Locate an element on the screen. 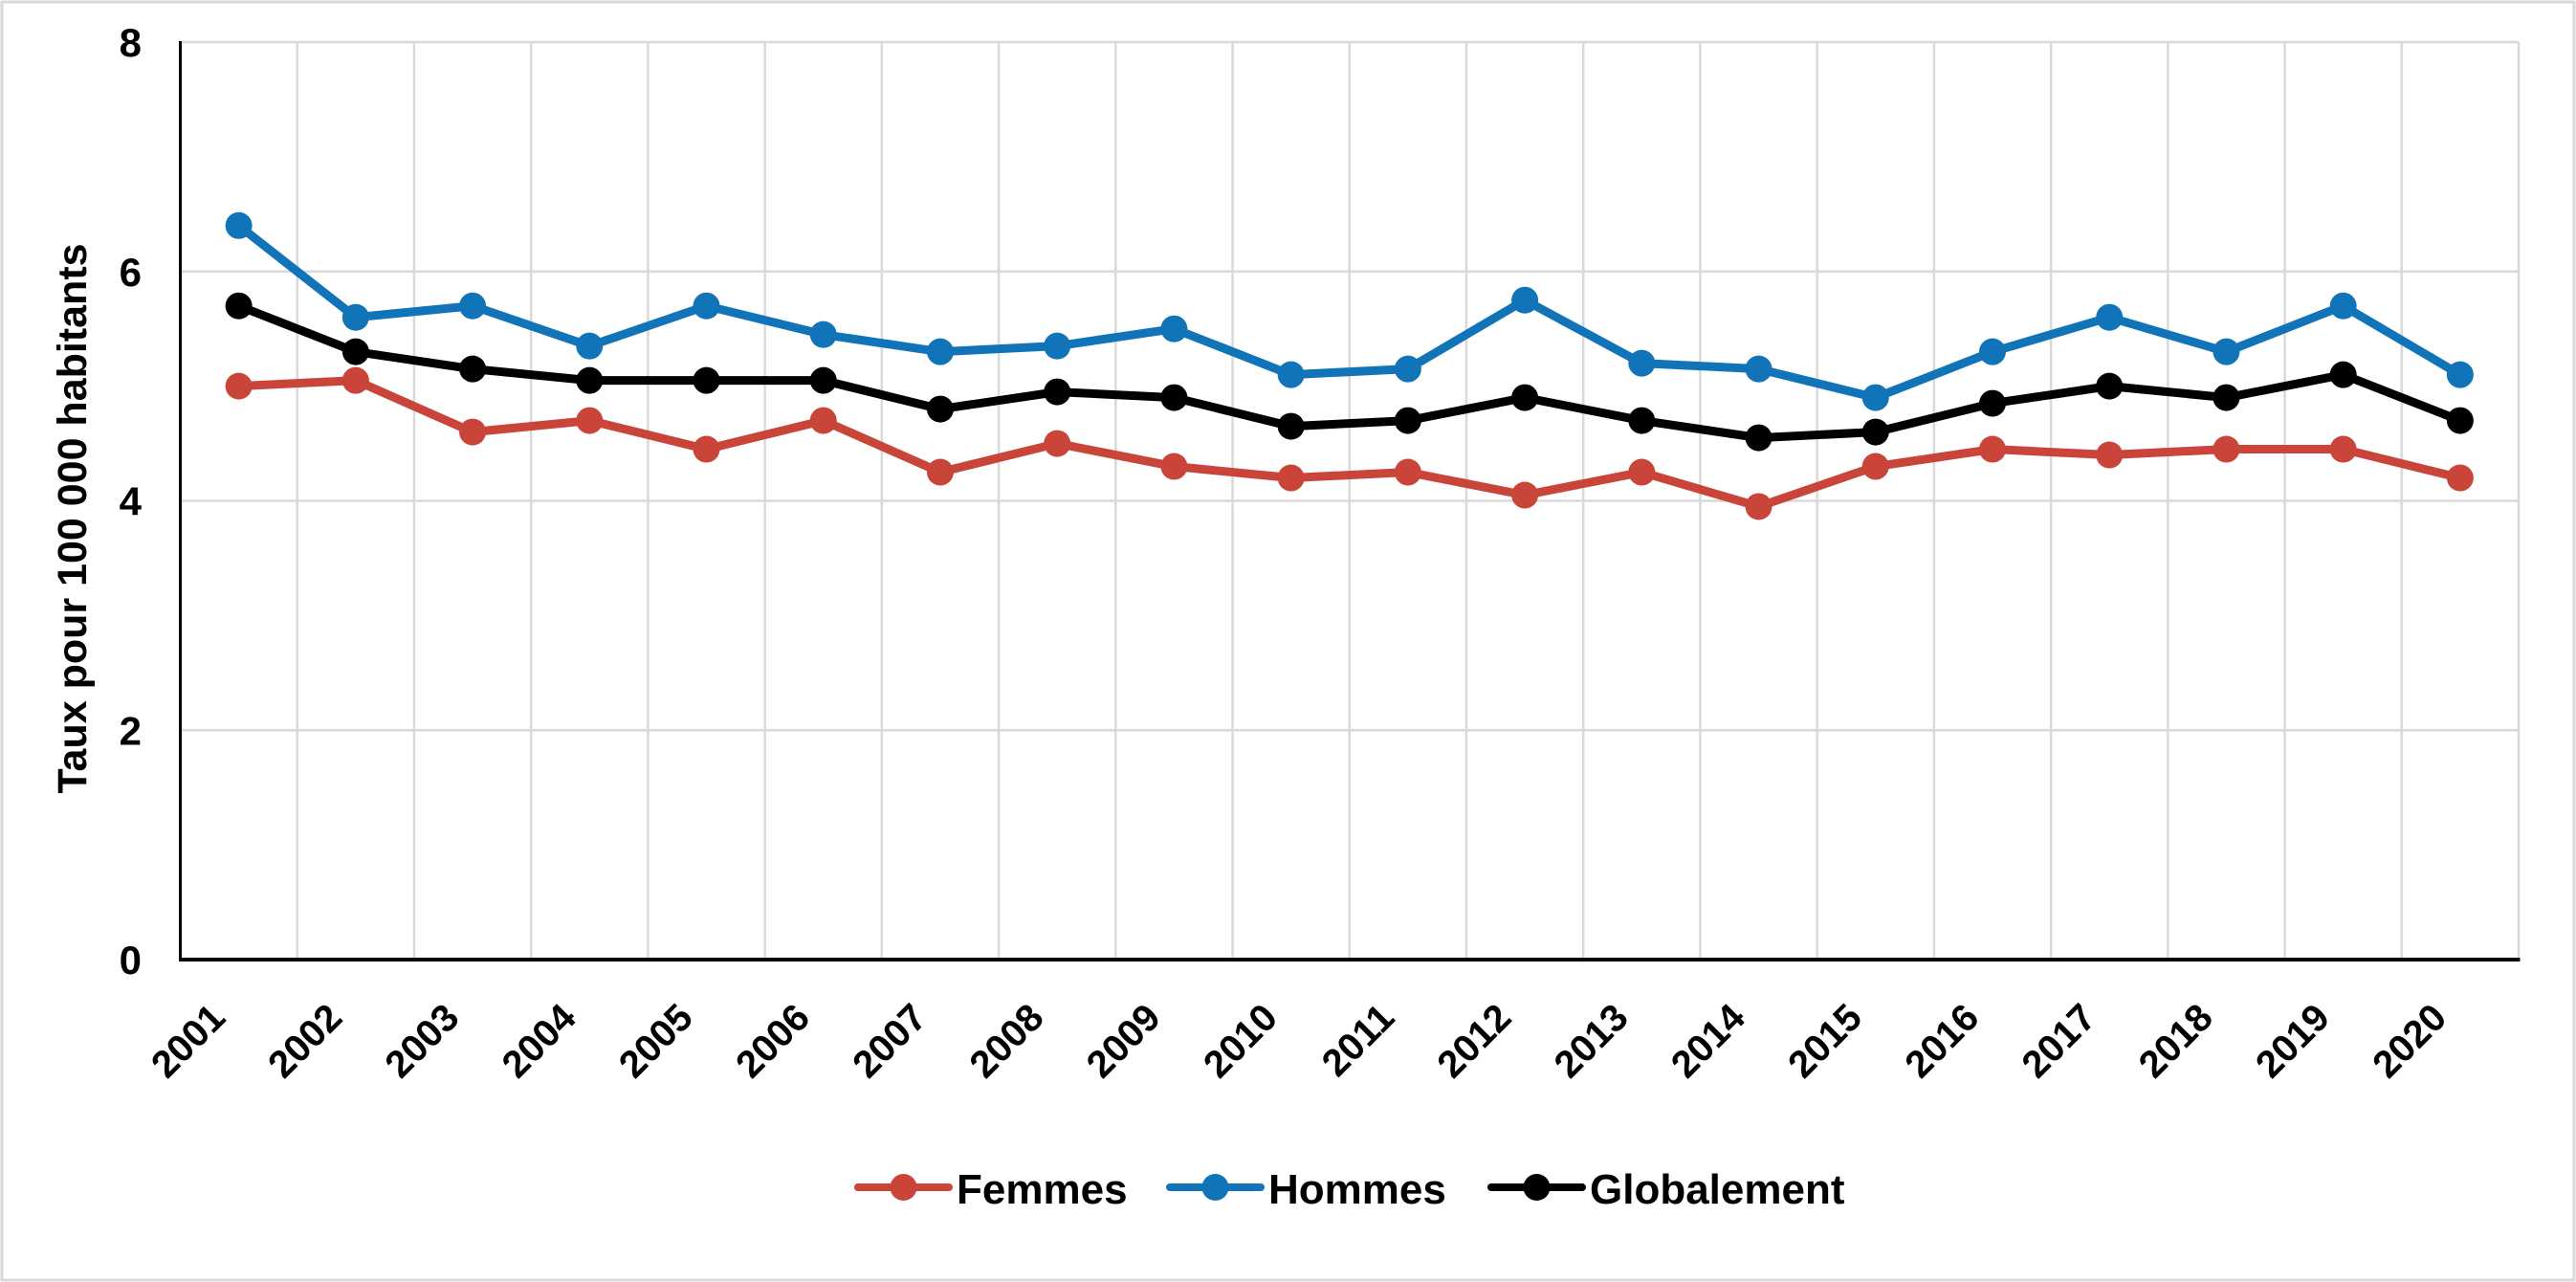 This screenshot has width=2576, height=1282. x-tick-label: 2004 is located at coordinates (540, 1041).